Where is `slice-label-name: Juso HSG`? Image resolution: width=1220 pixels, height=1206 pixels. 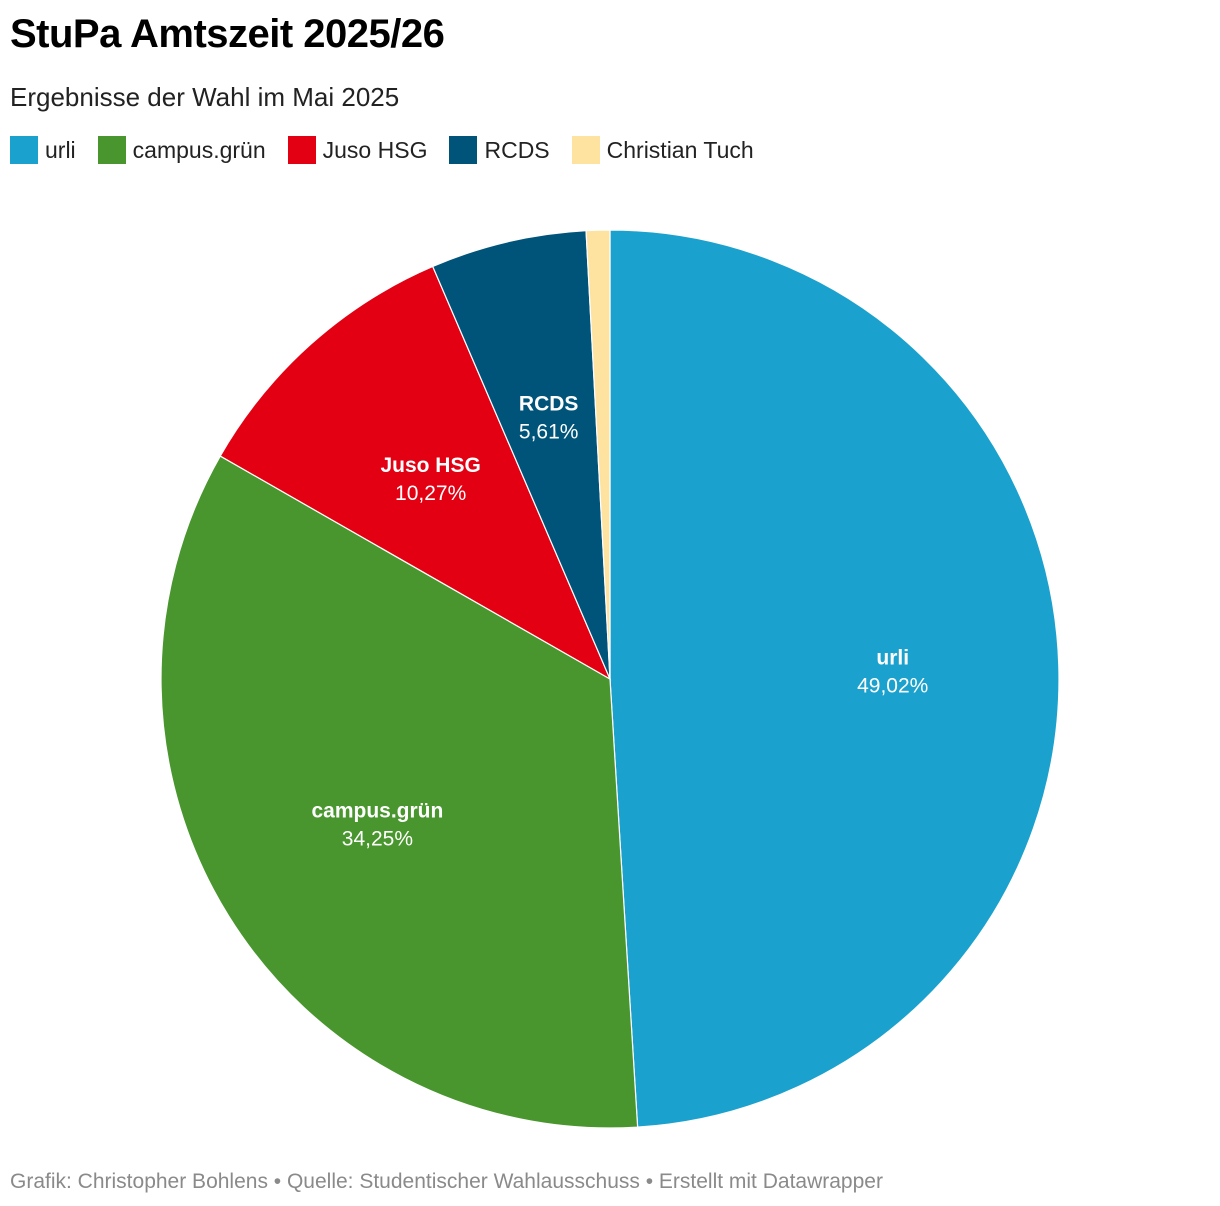 slice-label-name: Juso HSG is located at coordinates (430, 465).